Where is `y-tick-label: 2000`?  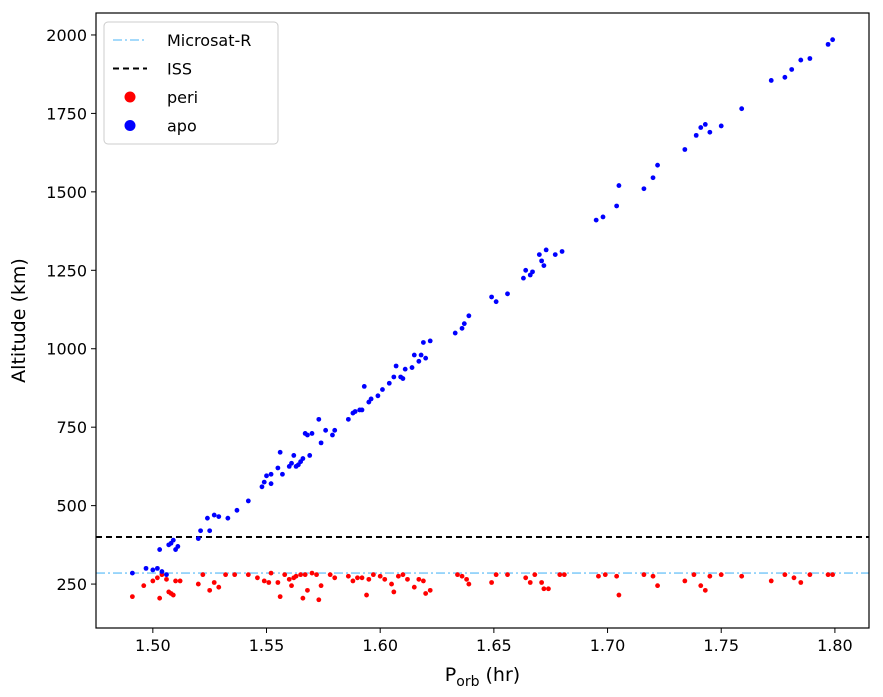
y-tick-label: 2000 is located at coordinates (66, 35).